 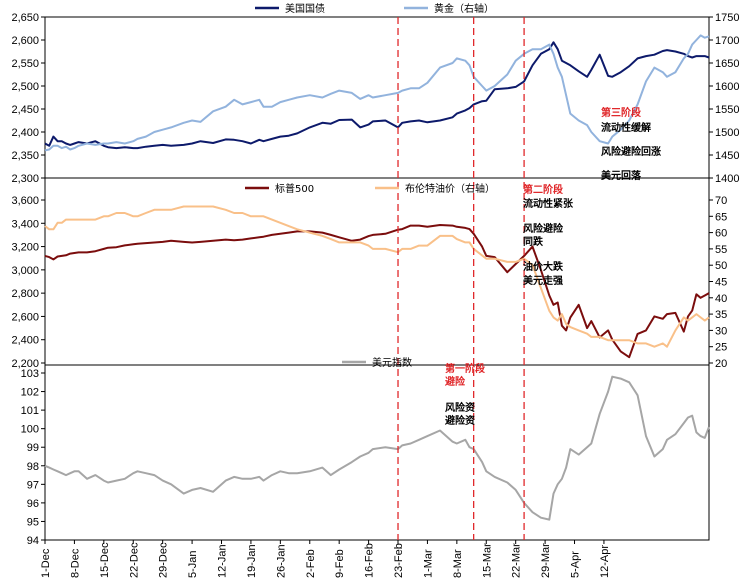 What do you see at coordinates (543, 266) in the screenshot?
I see `phase2-note-3: 油价大跌` at bounding box center [543, 266].